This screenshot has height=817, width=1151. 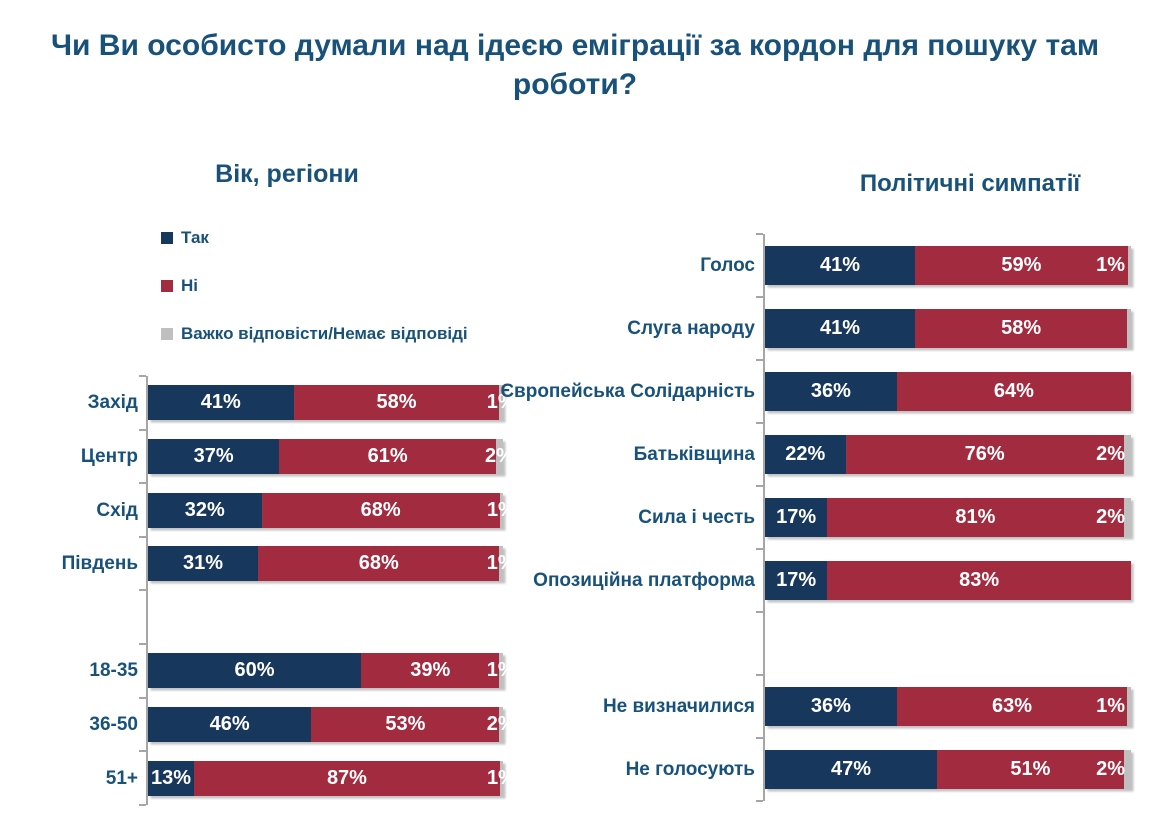 I want to click on stacked-bar: 13% 87% 1%, so click(x=332, y=778).